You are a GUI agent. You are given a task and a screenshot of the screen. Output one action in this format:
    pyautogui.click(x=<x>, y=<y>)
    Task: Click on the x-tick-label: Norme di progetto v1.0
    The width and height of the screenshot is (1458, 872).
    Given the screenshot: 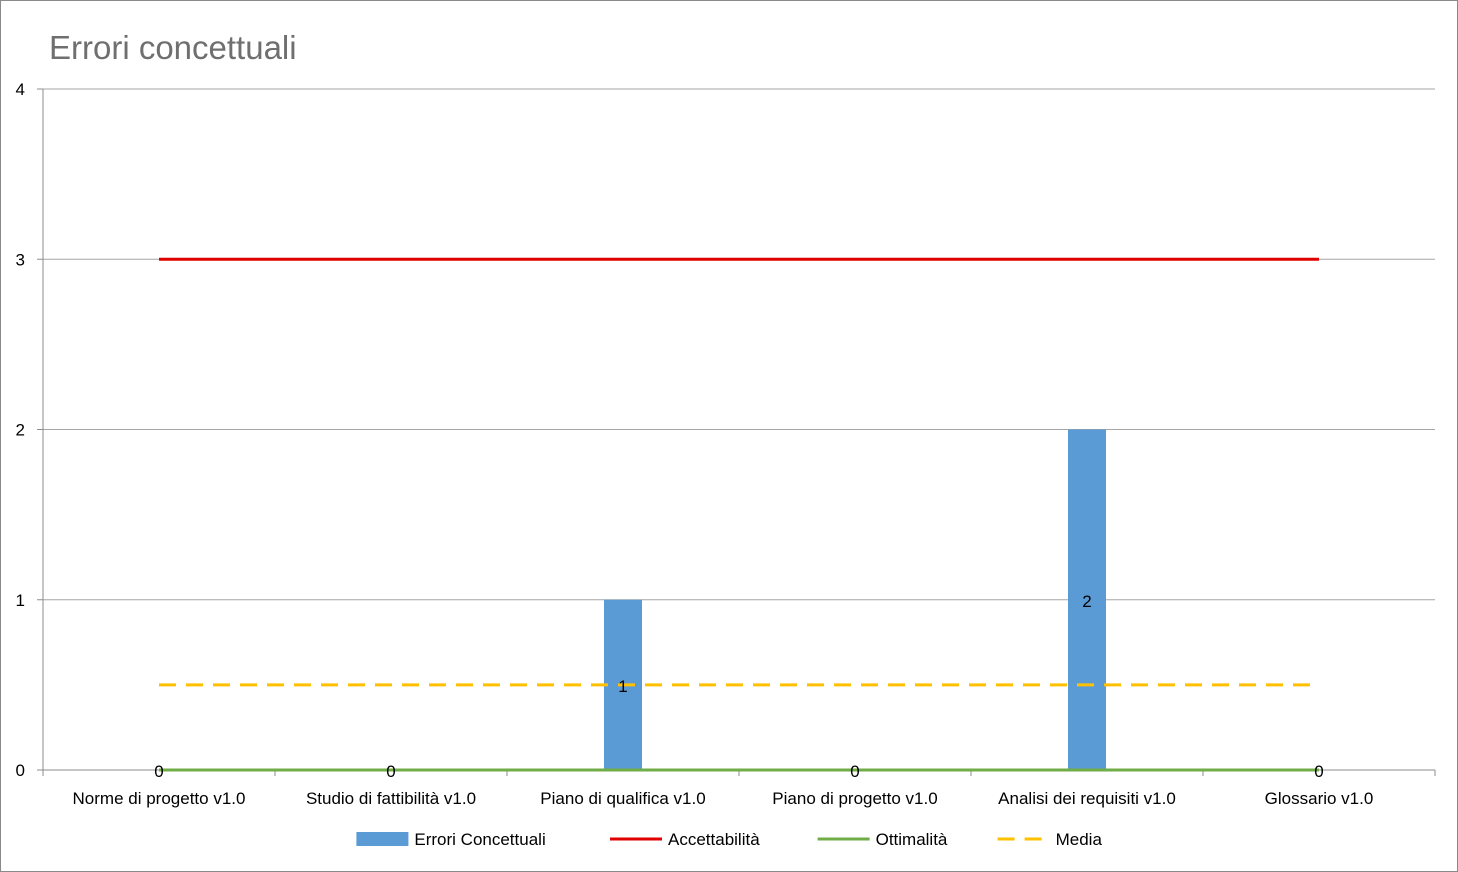 What is the action you would take?
    pyautogui.click(x=159, y=798)
    